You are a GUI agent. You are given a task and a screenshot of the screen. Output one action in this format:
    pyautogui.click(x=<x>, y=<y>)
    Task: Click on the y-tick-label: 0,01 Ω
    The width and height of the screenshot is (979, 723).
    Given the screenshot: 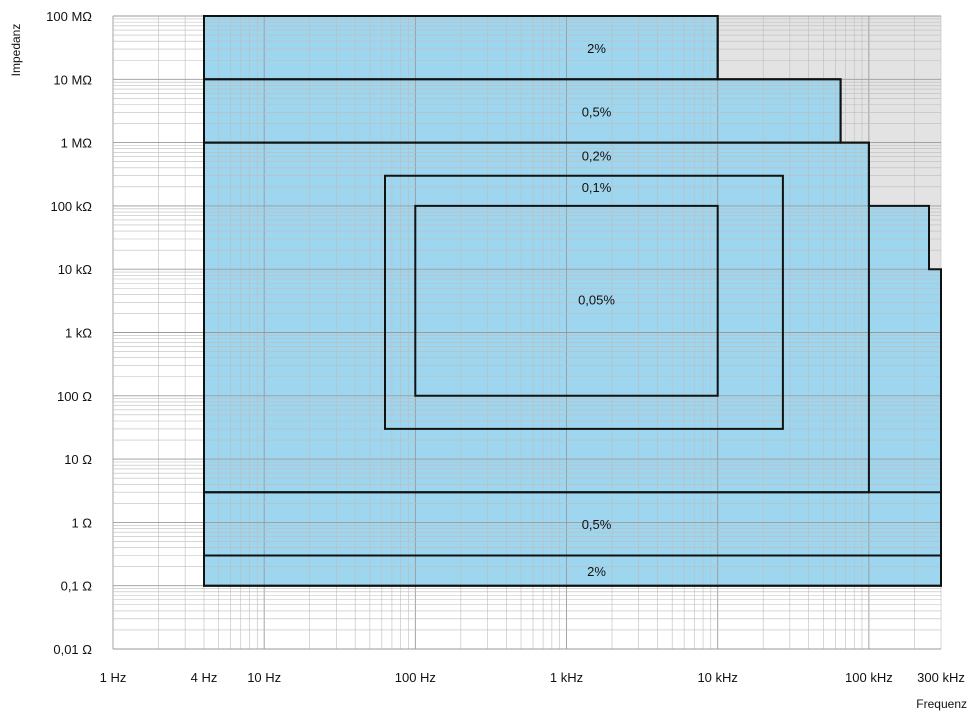 What is the action you would take?
    pyautogui.click(x=72, y=649)
    